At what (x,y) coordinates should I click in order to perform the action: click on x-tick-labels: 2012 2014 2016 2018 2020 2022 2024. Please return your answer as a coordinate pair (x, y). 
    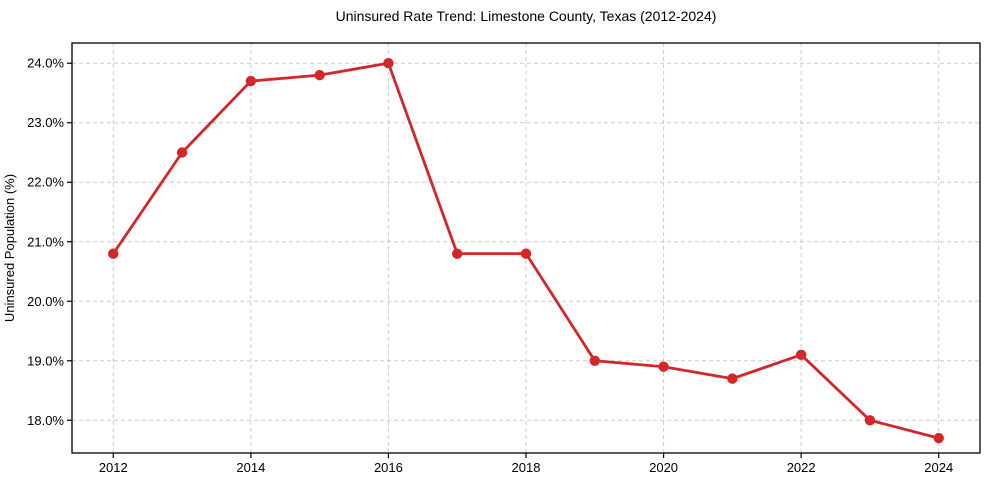
    Looking at the image, I should click on (526, 467).